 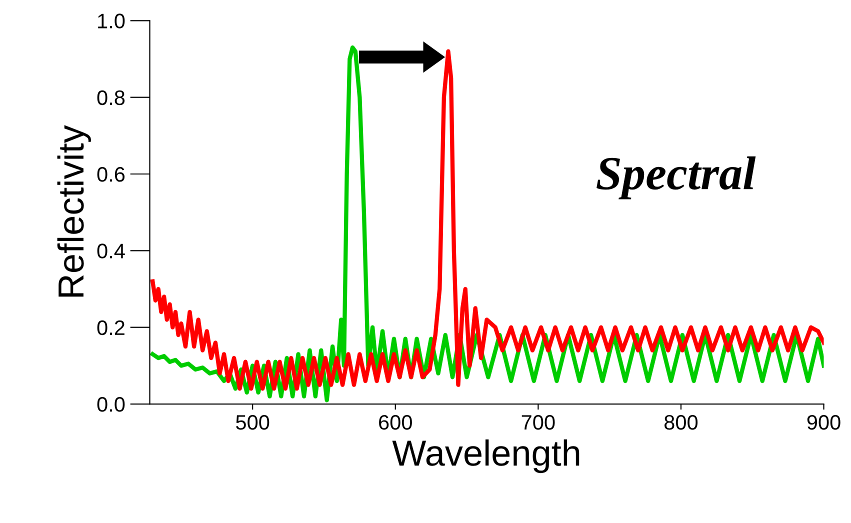 I want to click on annotation: Spectral, so click(x=676, y=178).